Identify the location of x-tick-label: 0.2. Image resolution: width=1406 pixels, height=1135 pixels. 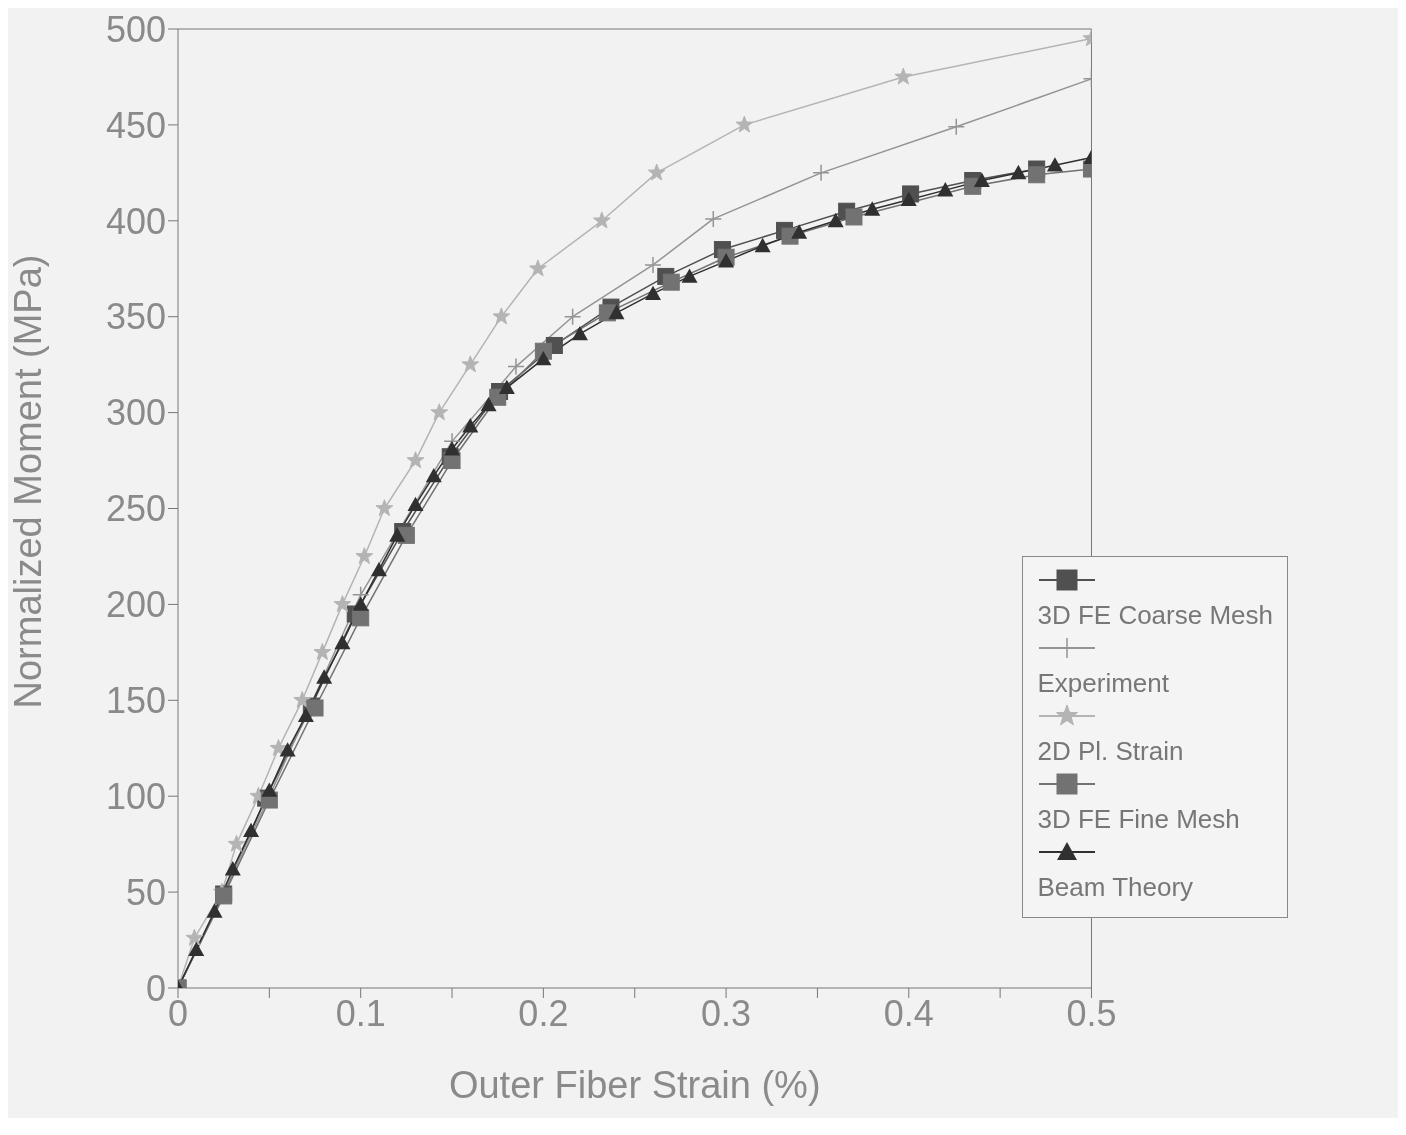
(543, 1013).